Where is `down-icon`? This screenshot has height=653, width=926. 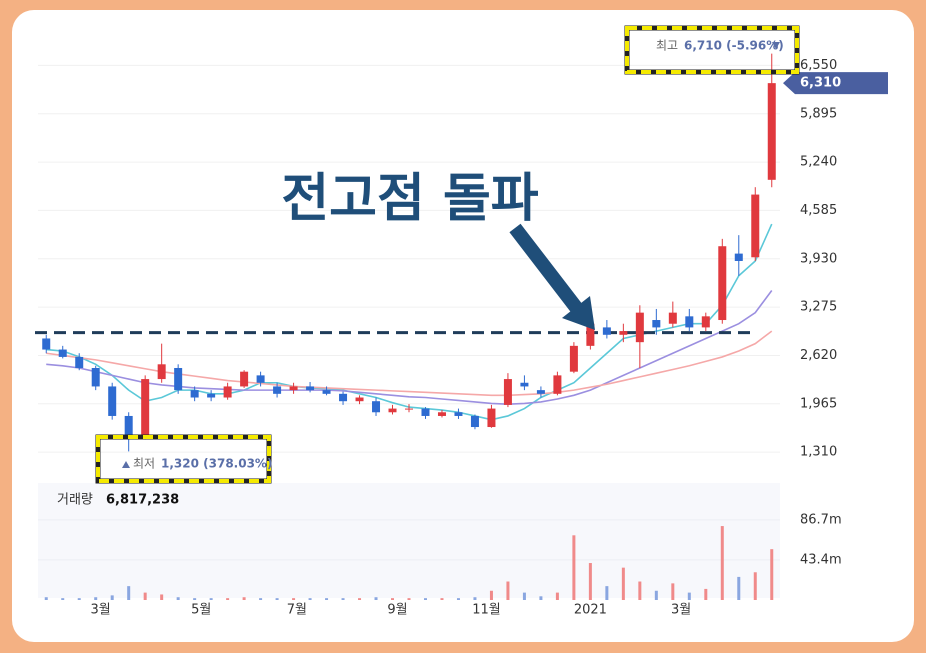
down-icon is located at coordinates (776, 45).